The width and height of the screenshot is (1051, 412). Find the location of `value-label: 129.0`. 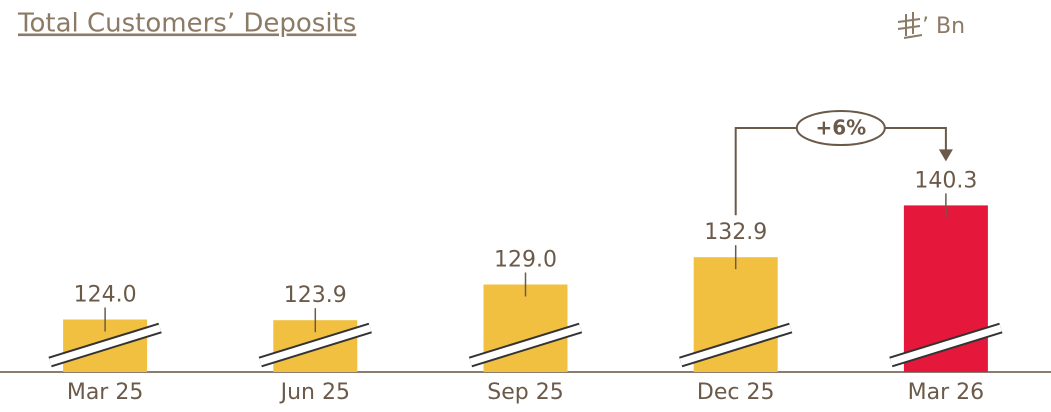

value-label: 129.0 is located at coordinates (525, 260).